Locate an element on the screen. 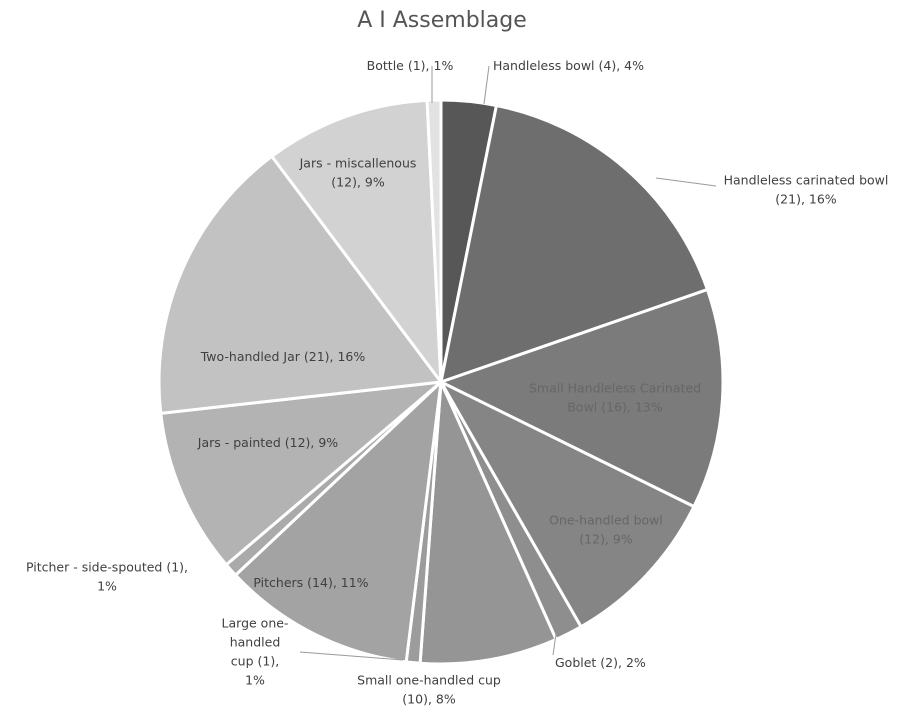  data-label: Small Handleless Carinated is located at coordinates (615, 388).